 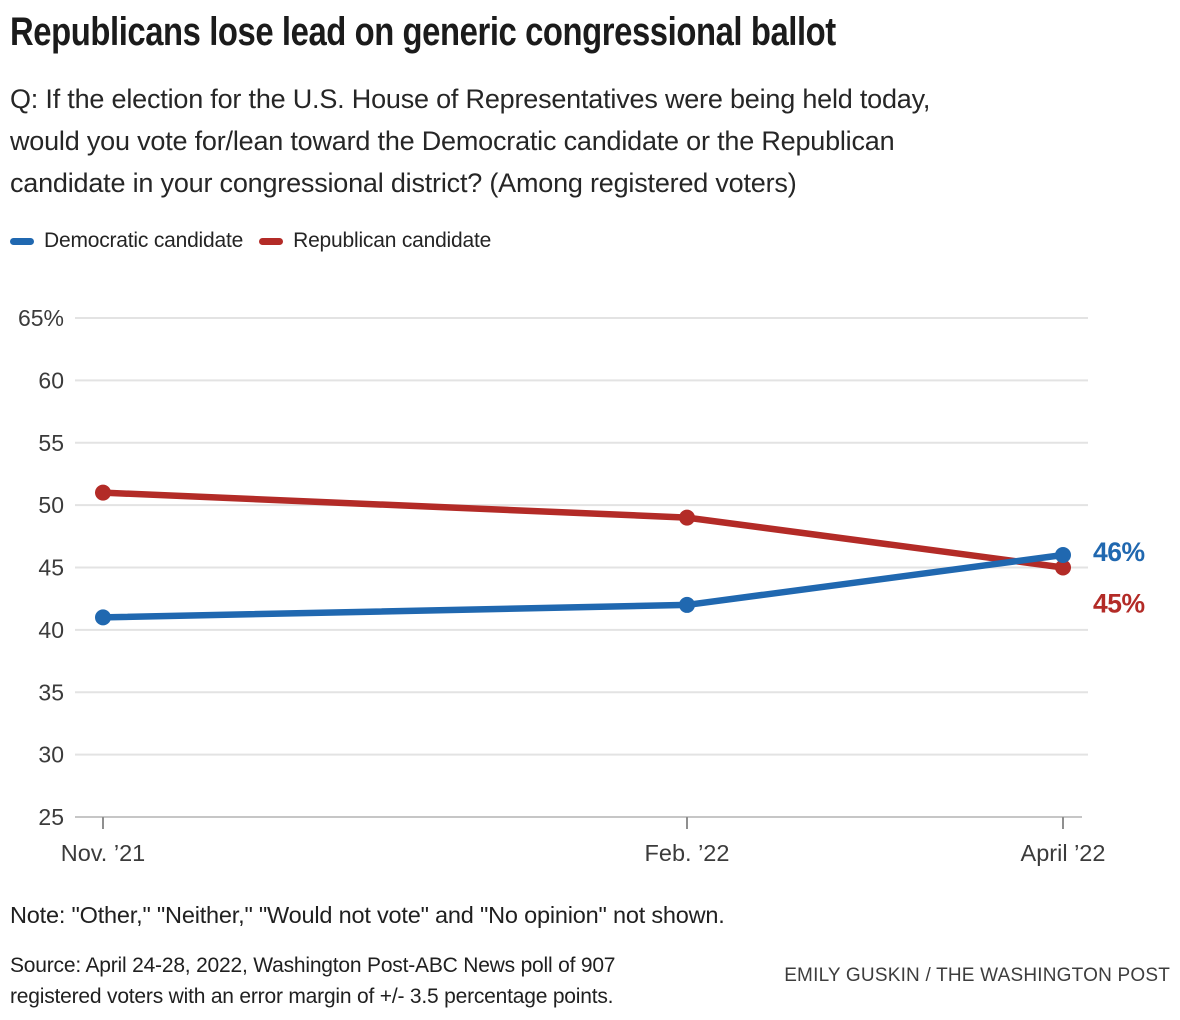 What do you see at coordinates (271, 241) in the screenshot?
I see `legend-swatch-republican-icon` at bounding box center [271, 241].